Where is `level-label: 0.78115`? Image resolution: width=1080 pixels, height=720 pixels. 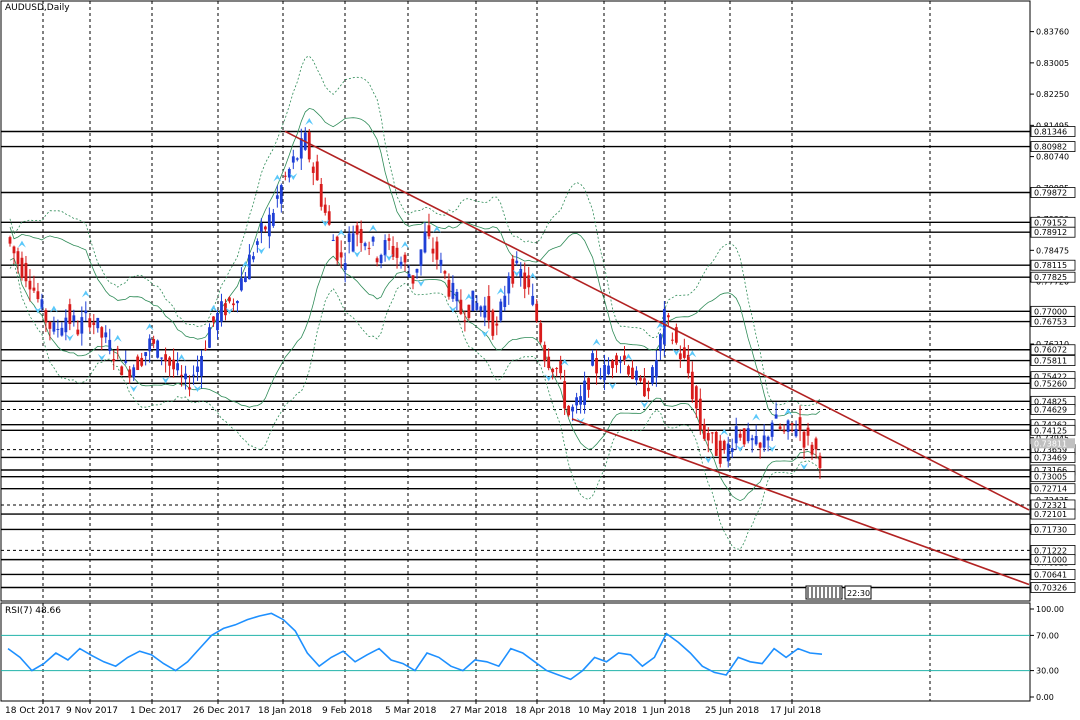 level-label: 0.78115 is located at coordinates (1050, 265).